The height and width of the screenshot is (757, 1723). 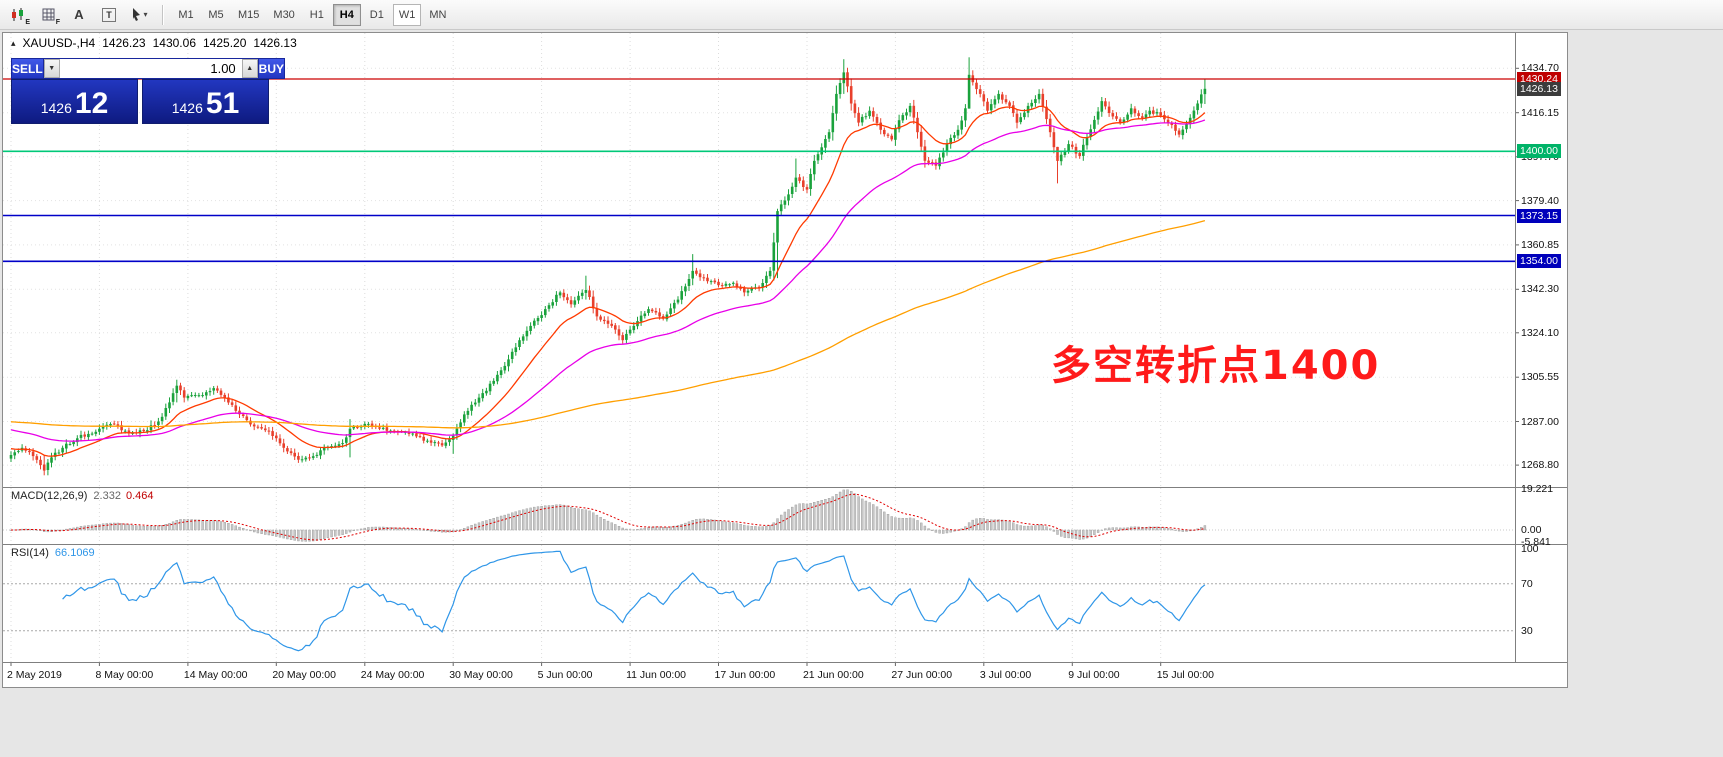 What do you see at coordinates (13, 42) in the screenshot?
I see `collapse-panel-icon: ▴` at bounding box center [13, 42].